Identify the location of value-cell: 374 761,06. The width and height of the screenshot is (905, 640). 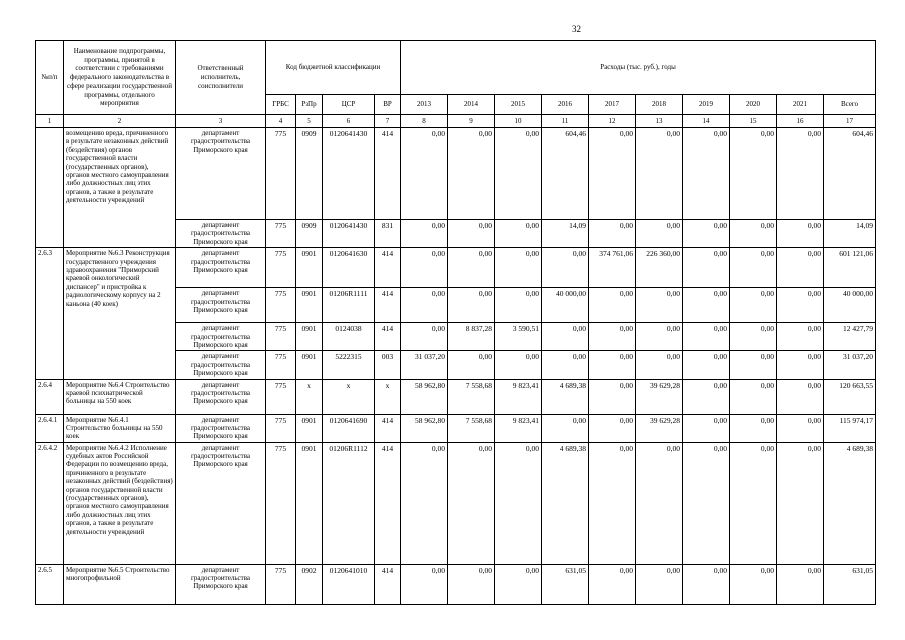
(612, 268).